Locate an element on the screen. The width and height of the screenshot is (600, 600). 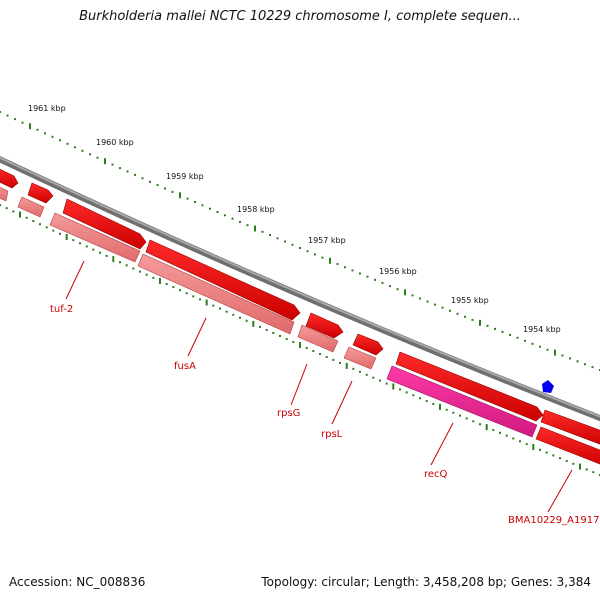
gene-label-recQ: recQ is located at coordinates (436, 474).